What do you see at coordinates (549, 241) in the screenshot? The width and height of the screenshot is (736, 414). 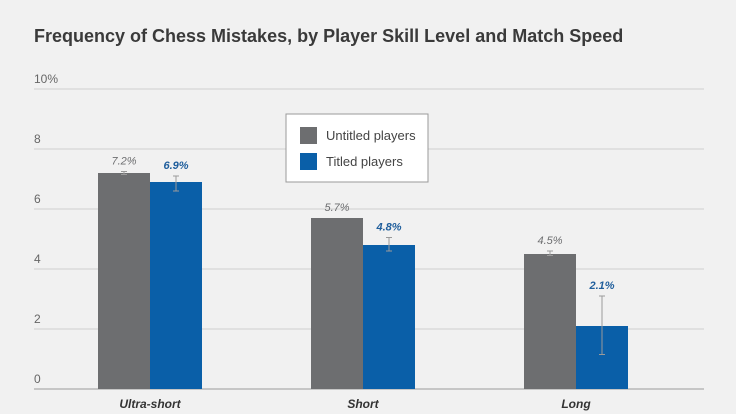 I see `data-label: 4.5%` at bounding box center [549, 241].